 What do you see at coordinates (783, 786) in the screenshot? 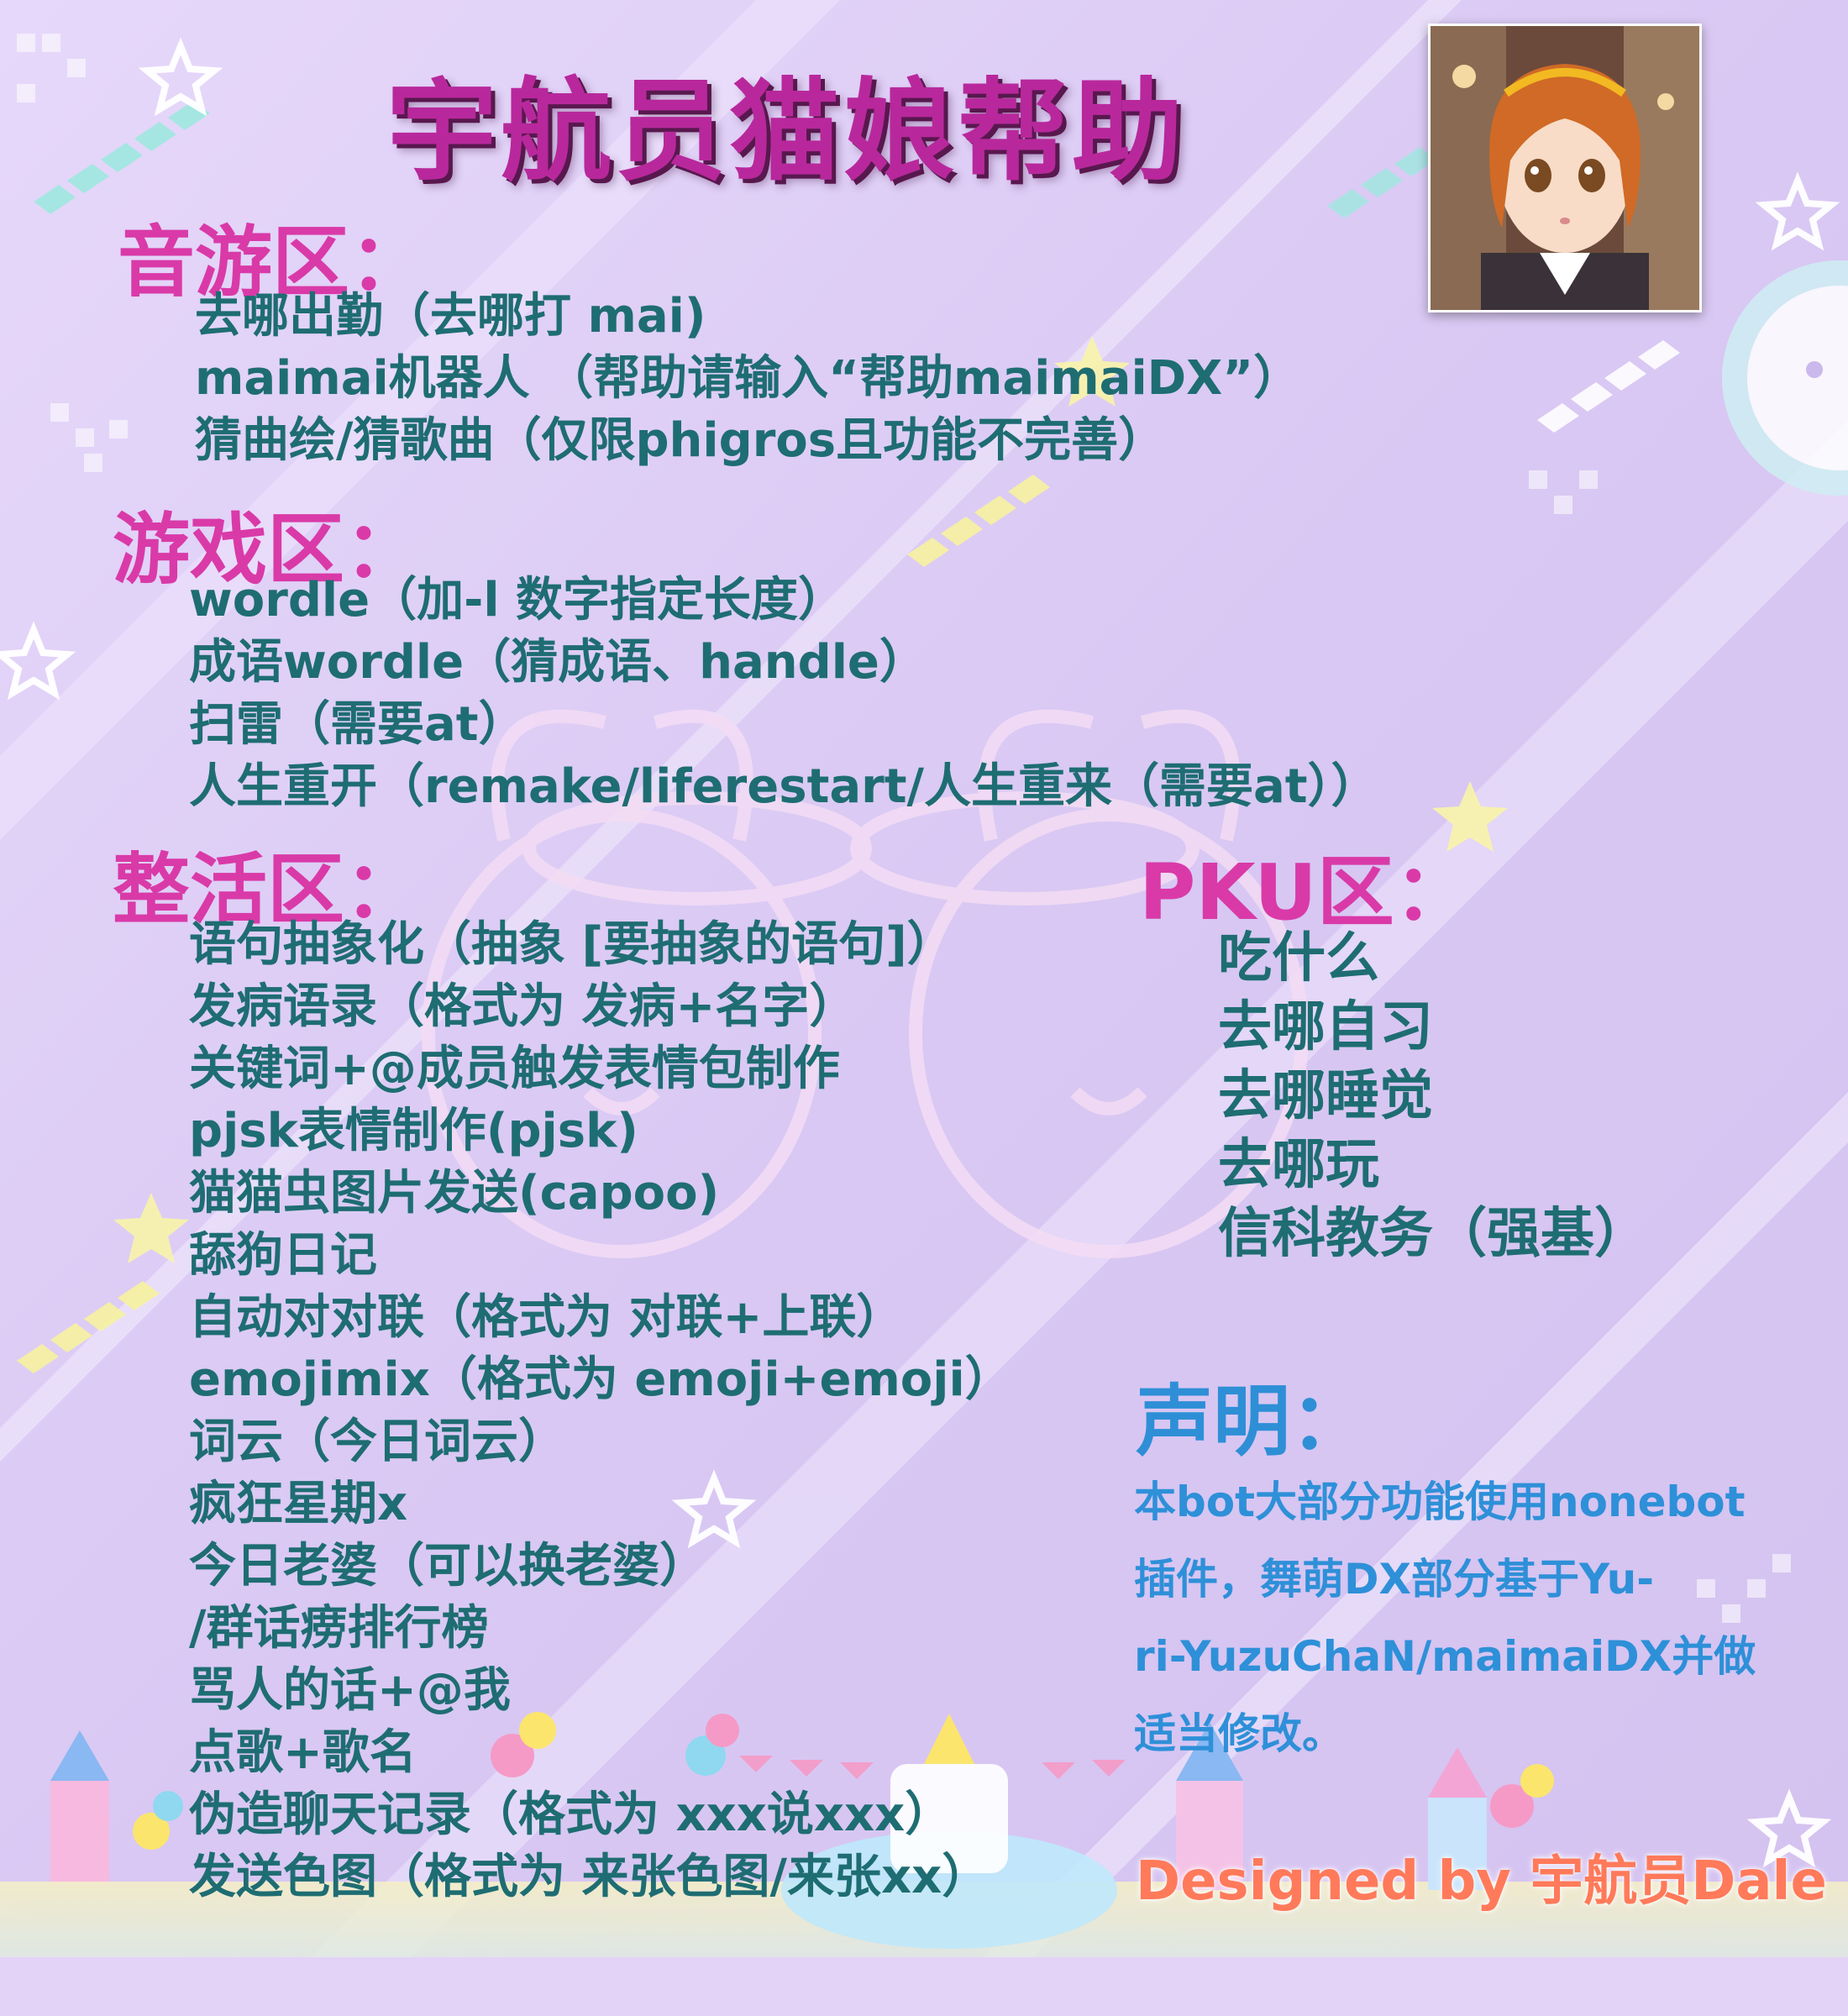
I see `list-item: 人生重开（remake/liferestart/人生重来（需要at））` at bounding box center [783, 786].